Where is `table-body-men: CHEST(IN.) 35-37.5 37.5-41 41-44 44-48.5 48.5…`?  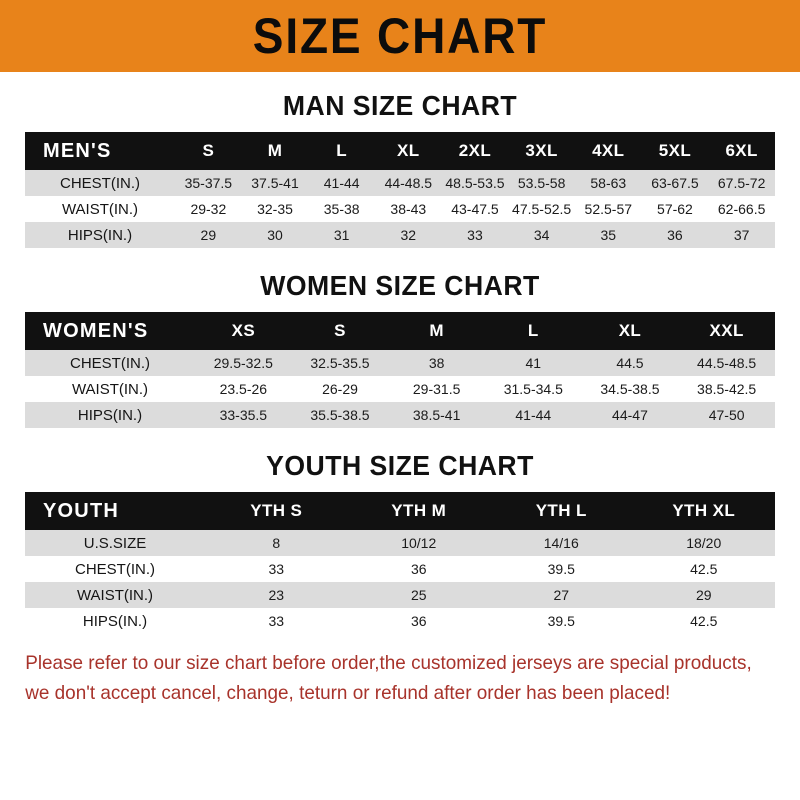 table-body-men: CHEST(IN.) 35-37.5 37.5-41 41-44 44-48.5 48.5… is located at coordinates (400, 209).